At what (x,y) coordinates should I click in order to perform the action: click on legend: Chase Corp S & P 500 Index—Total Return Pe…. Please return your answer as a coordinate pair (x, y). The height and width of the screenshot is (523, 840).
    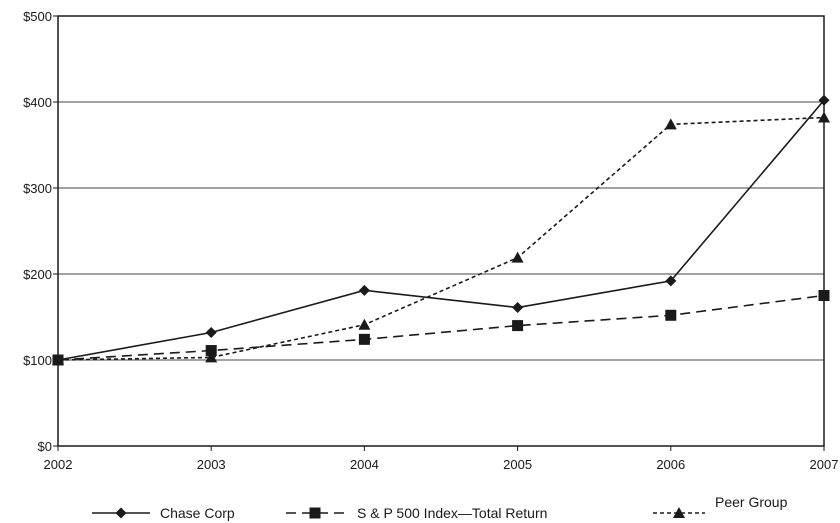
    Looking at the image, I should click on (440, 507).